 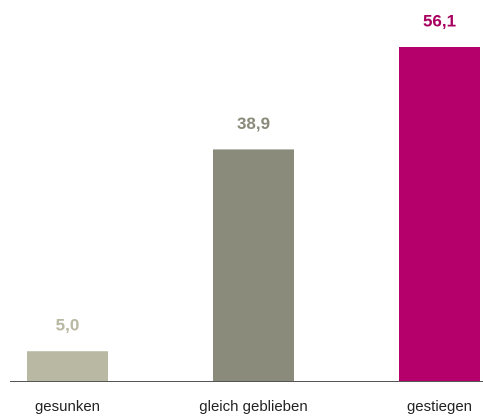 What do you see at coordinates (253, 123) in the screenshot?
I see `value-label: 38,9` at bounding box center [253, 123].